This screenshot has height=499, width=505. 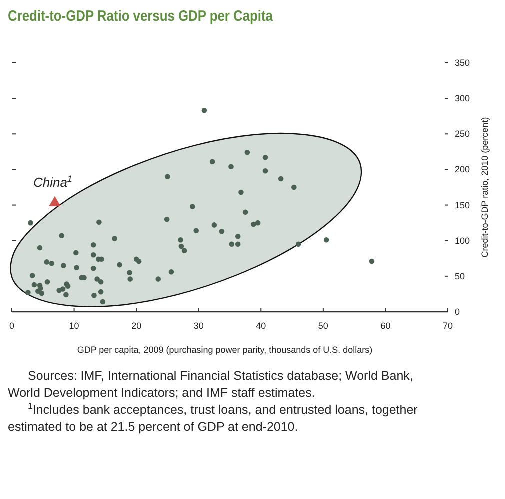 I want to click on x-tick-label: 10, so click(x=74, y=326).